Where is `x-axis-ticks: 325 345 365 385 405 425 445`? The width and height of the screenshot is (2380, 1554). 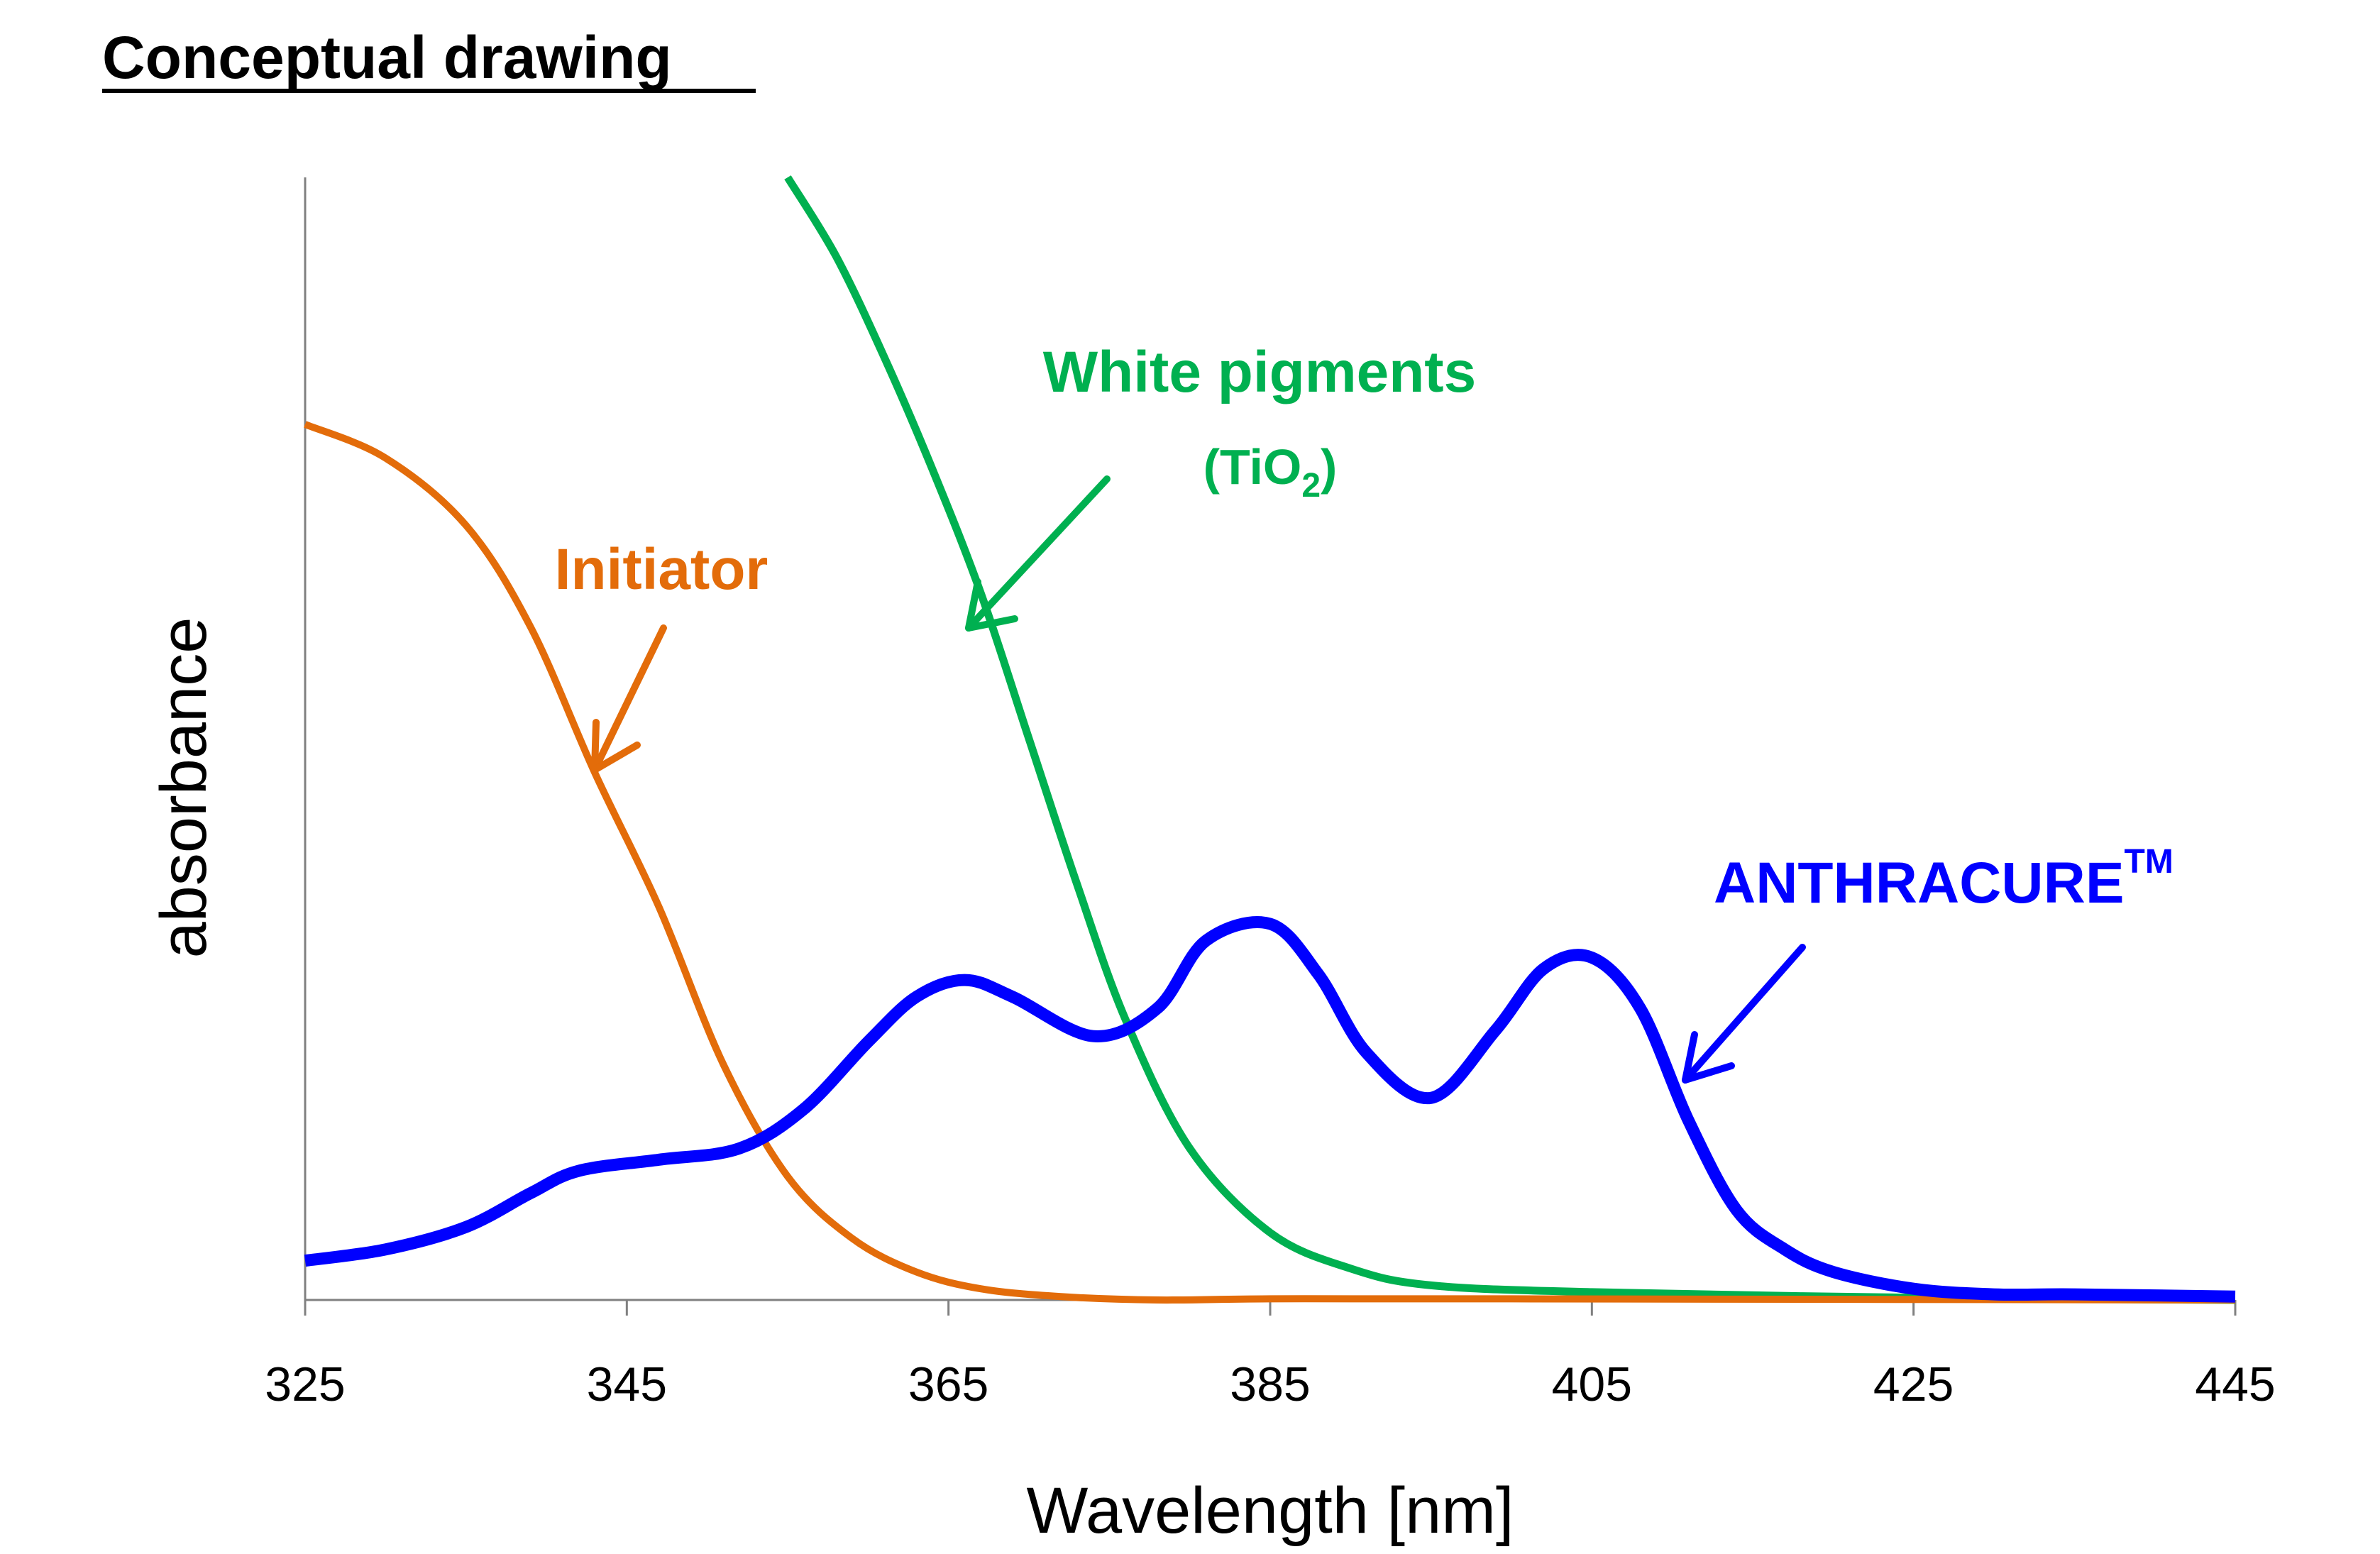 x-axis-ticks: 325 345 365 385 405 425 445 is located at coordinates (1270, 1355).